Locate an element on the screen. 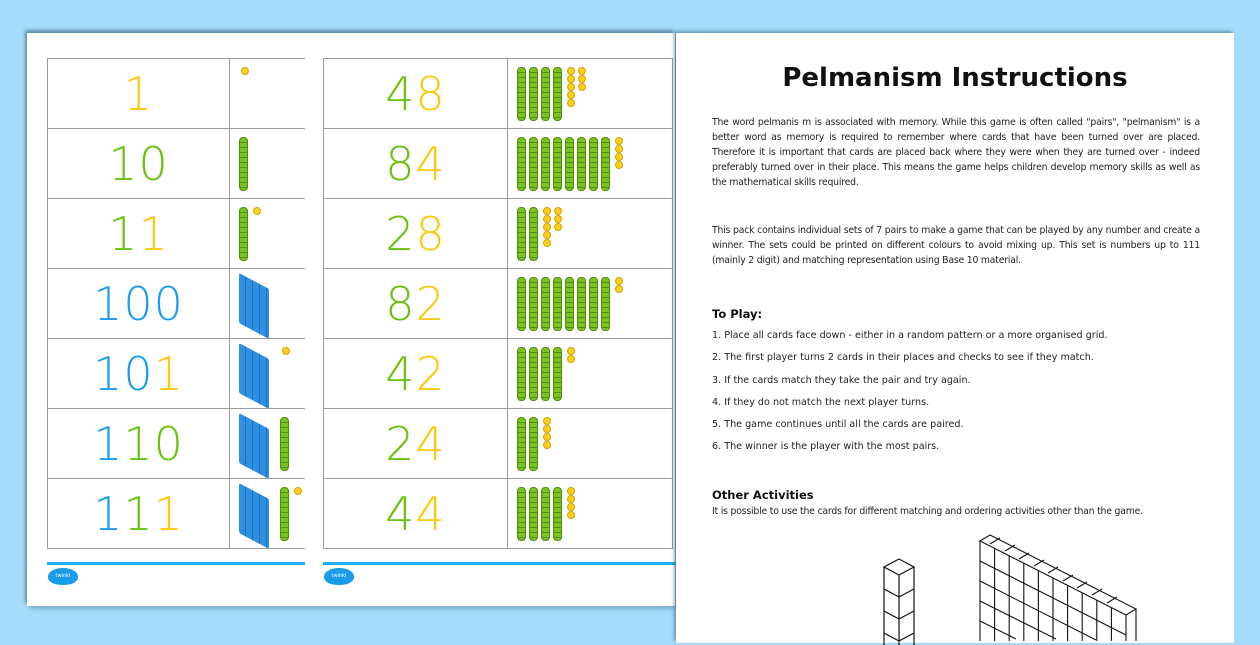  number-card: 10 is located at coordinates (138, 163).